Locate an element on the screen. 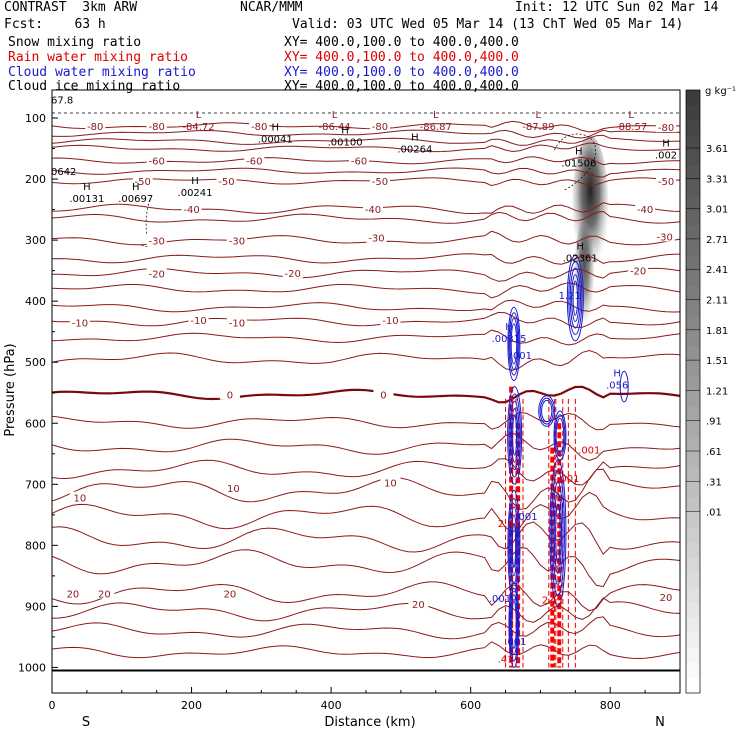  colorbar-label: 1.51 is located at coordinates (717, 361).